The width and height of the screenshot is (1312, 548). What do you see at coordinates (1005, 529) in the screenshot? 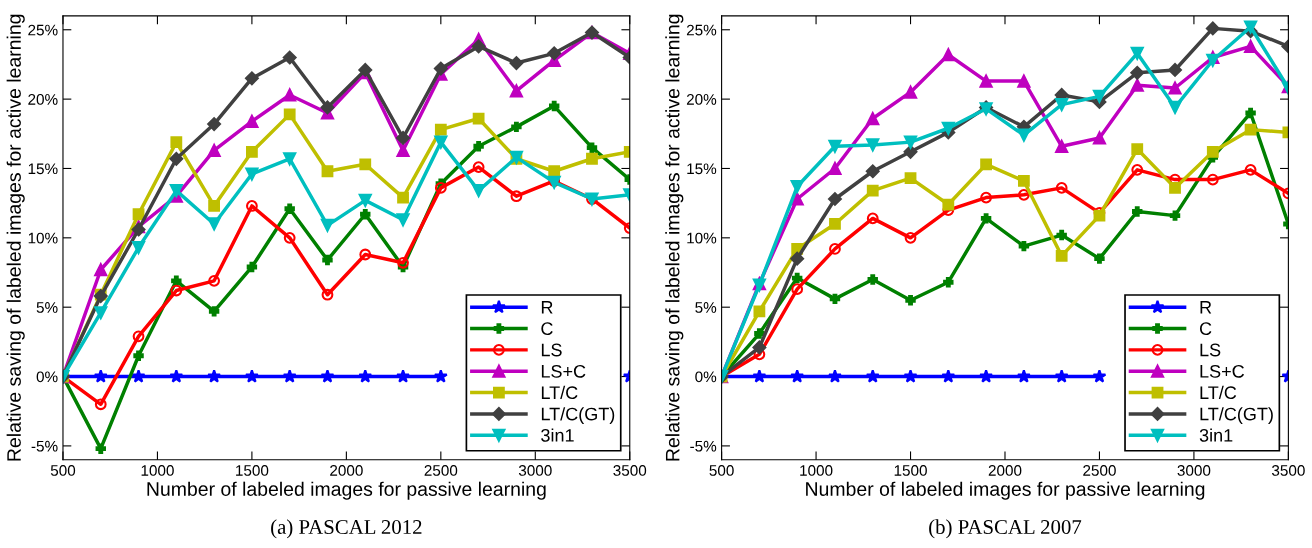
I see `text: (b) PASCAL 2007` at bounding box center [1005, 529].